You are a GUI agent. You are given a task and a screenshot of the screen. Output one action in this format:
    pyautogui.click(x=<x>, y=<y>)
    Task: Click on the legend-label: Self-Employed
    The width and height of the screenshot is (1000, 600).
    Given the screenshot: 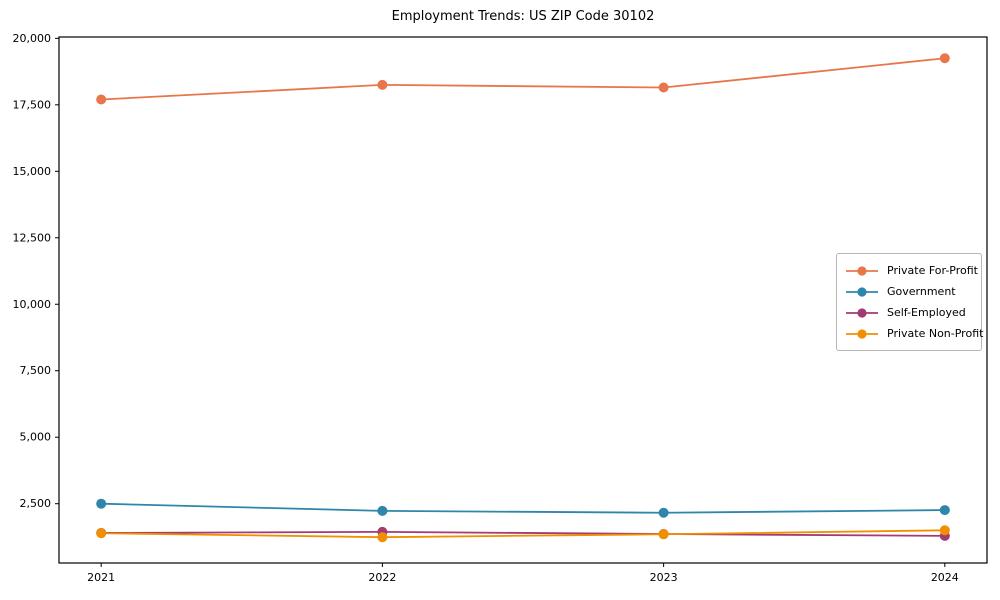 What is the action you would take?
    pyautogui.click(x=926, y=312)
    